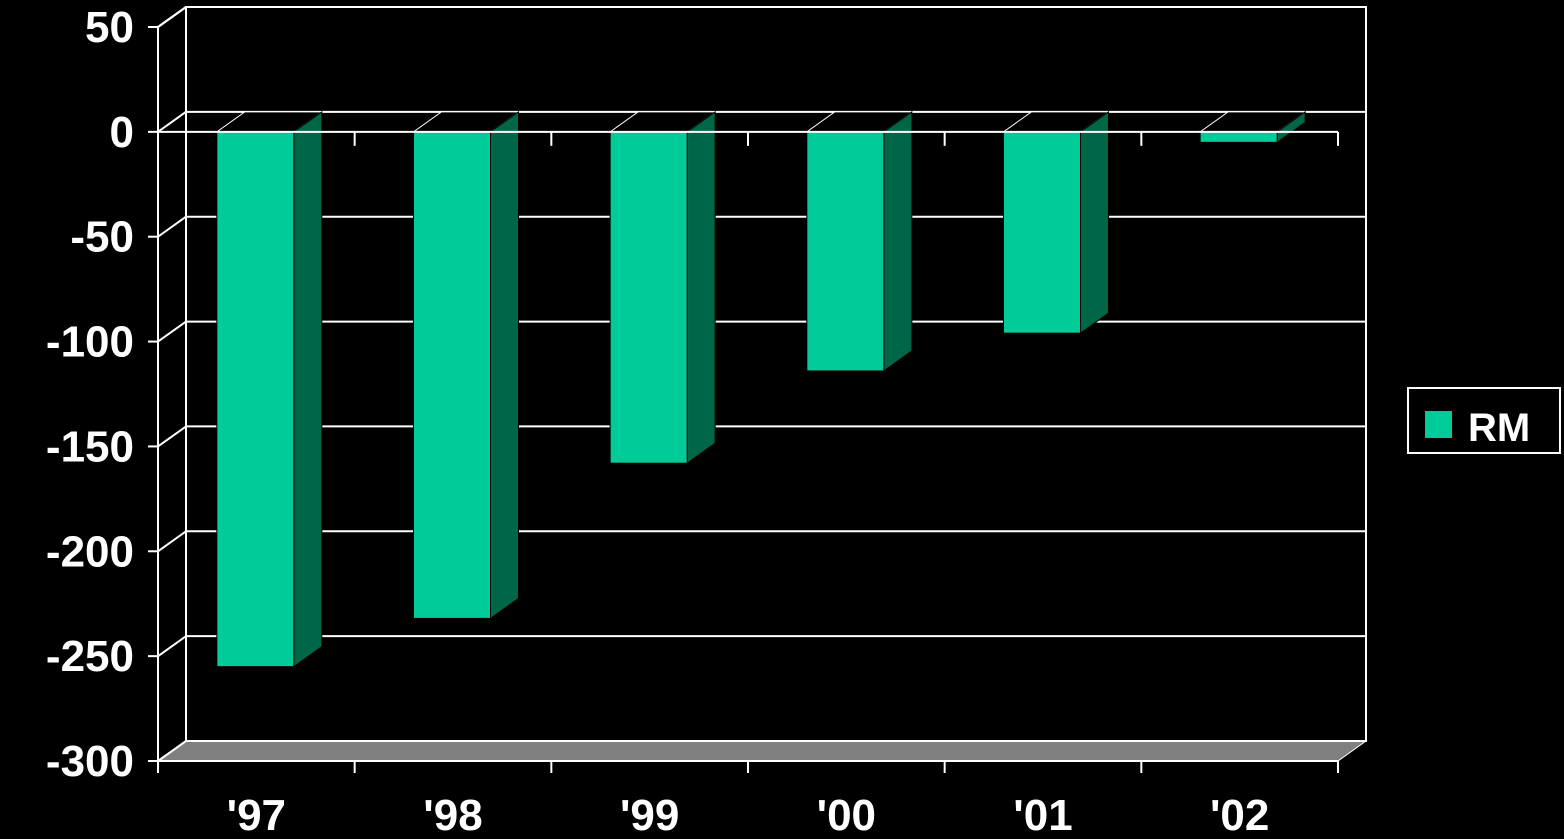 The width and height of the screenshot is (1564, 839). Describe the element at coordinates (649, 815) in the screenshot. I see `x-tick-label: '99` at that location.